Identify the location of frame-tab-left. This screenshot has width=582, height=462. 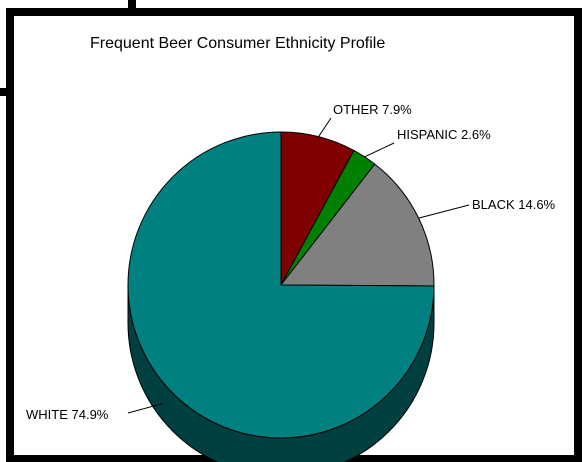
(7, 92).